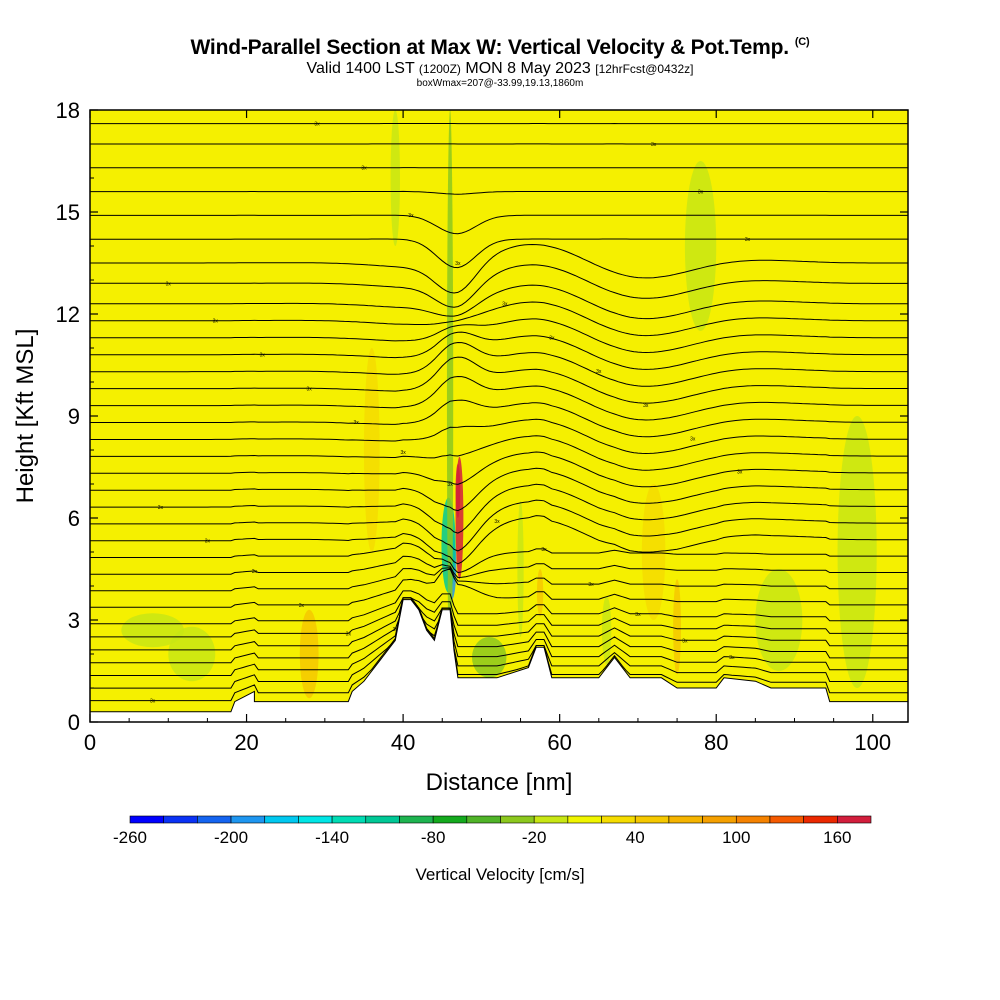 Image resolution: width=1000 pixels, height=1000 pixels. I want to click on isentrope-label-7: 3x, so click(302, 606).